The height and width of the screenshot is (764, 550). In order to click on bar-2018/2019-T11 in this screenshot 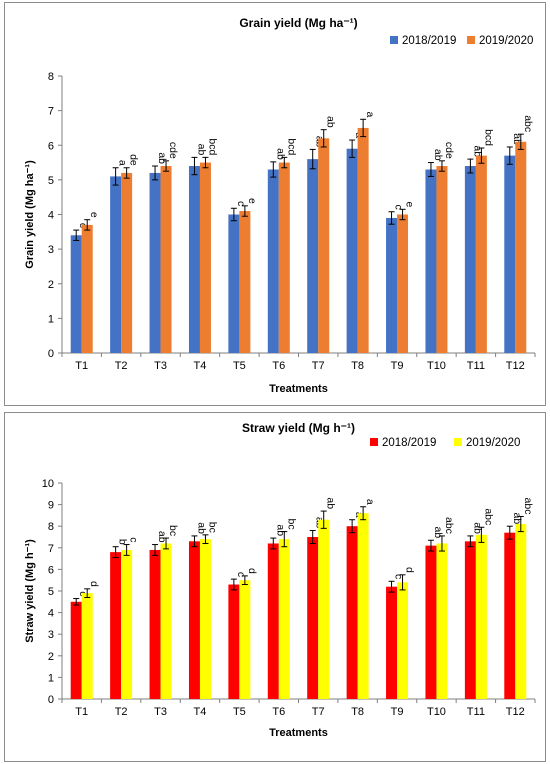, I will do `click(470, 259)`.